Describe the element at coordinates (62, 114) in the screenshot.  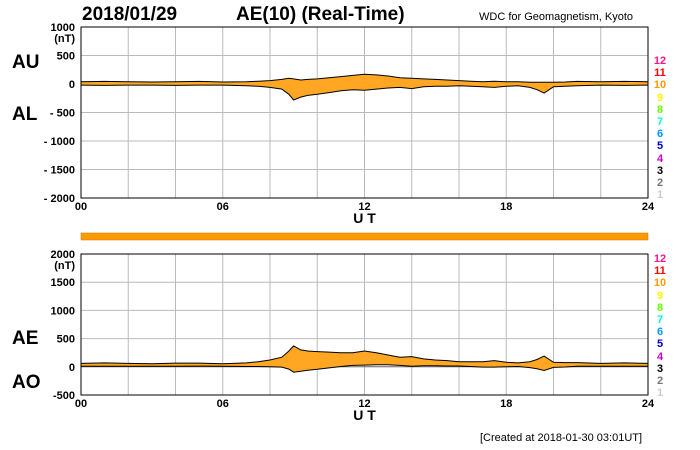
I see `y-tick-label: - 500` at that location.